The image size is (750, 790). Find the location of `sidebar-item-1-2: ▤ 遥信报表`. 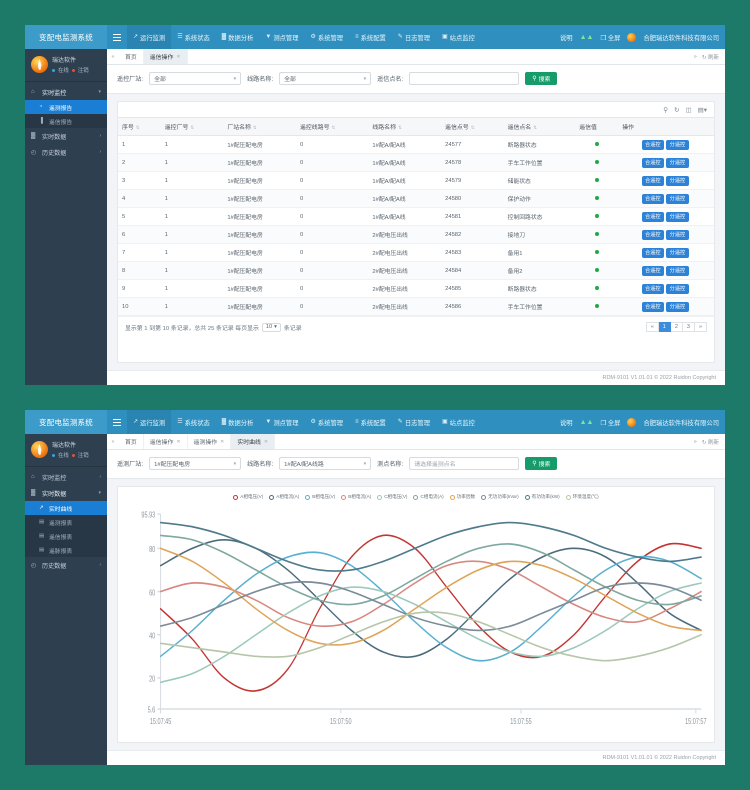

sidebar-item-1-2: ▤ 遥信报表 is located at coordinates (66, 536).